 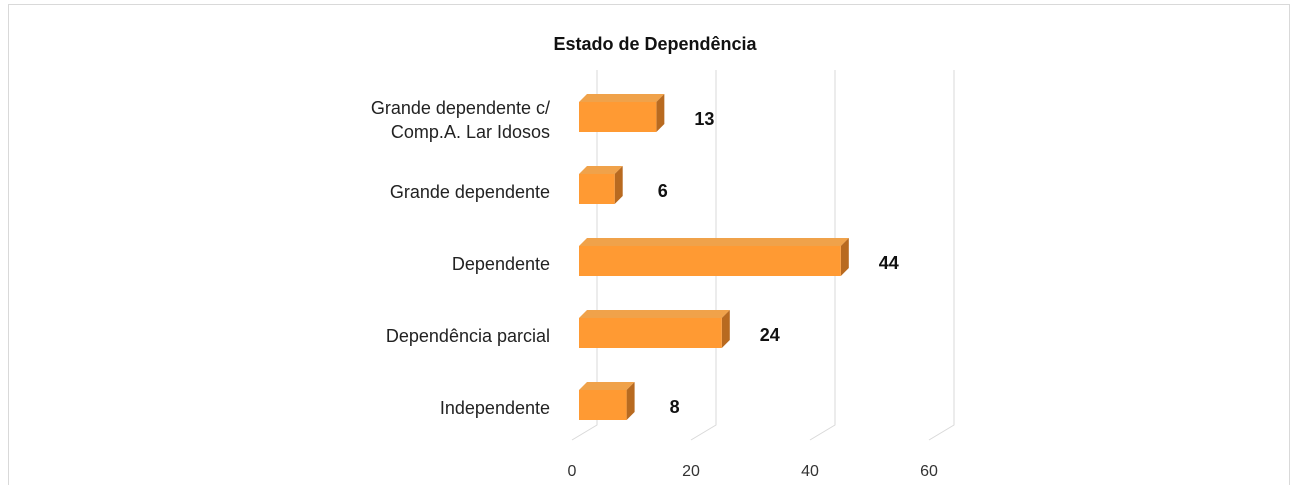 I want to click on value-label: 13, so click(x=704, y=119).